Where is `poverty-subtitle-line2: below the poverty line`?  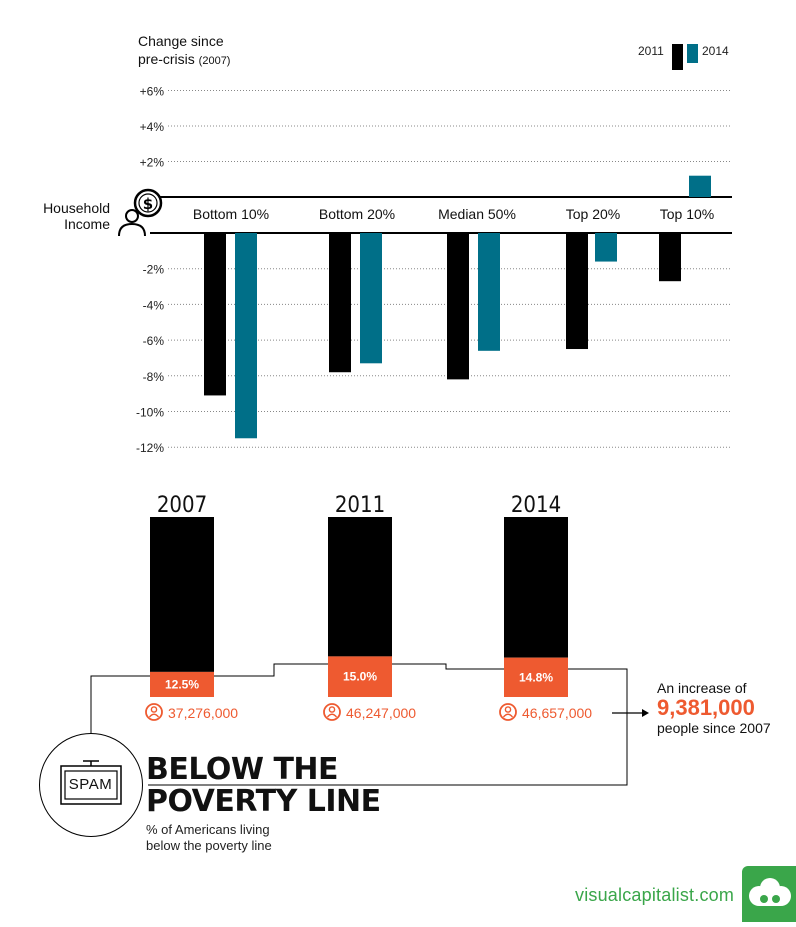 poverty-subtitle-line2: below the poverty line is located at coordinates (209, 845).